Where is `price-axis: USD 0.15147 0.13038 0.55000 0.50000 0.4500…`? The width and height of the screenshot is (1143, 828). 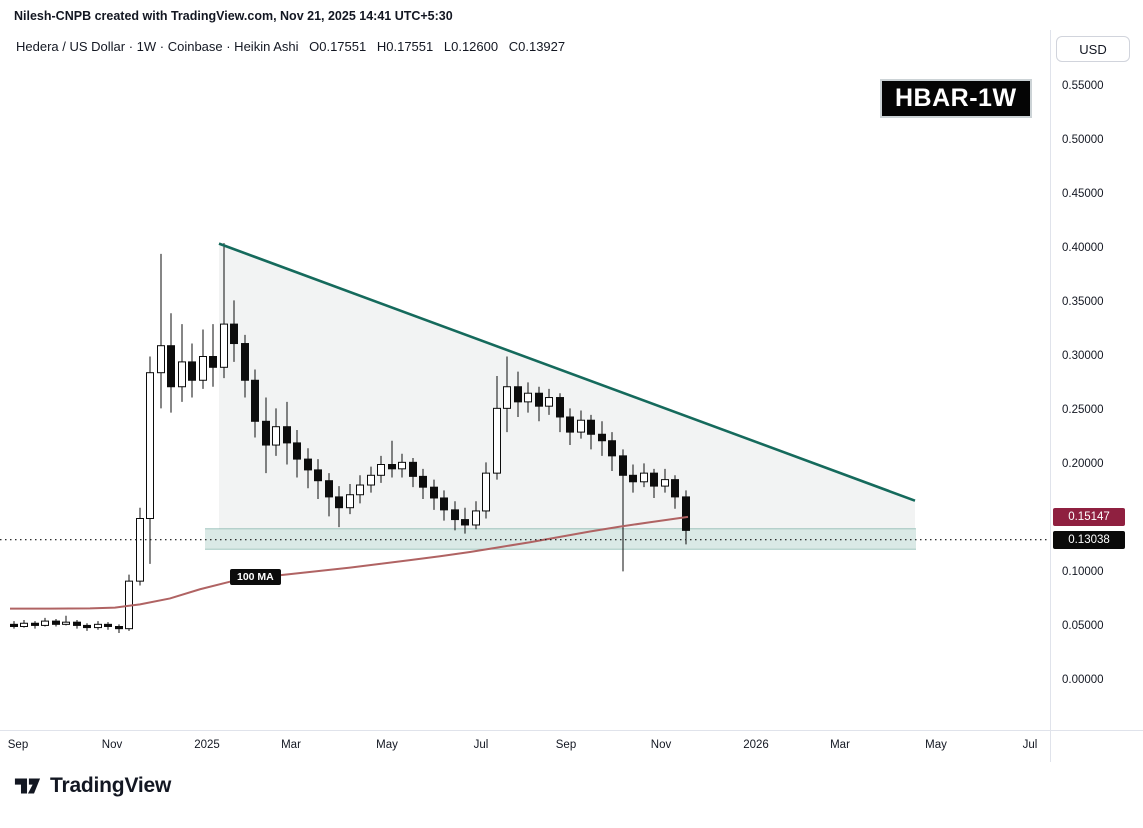 price-axis: USD 0.15147 0.13038 0.55000 0.50000 0.4500… is located at coordinates (1096, 381).